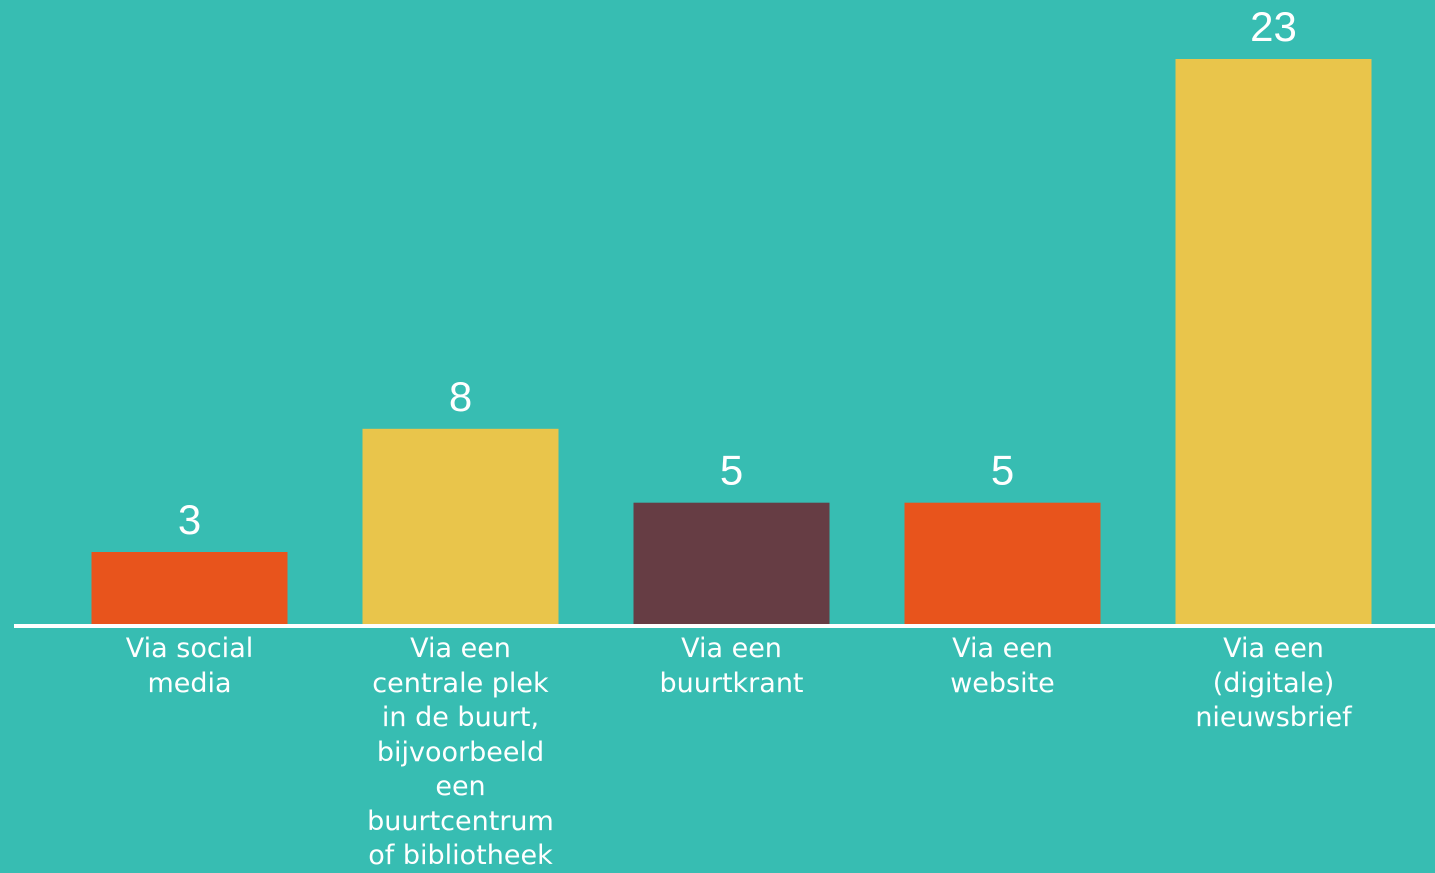 The image size is (1435, 873). Describe the element at coordinates (731, 470) in the screenshot. I see `data-label-3: 5` at that location.